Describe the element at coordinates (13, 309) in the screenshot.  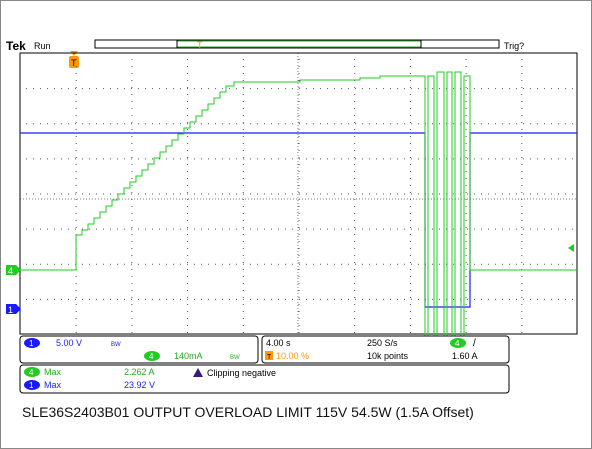
I see `ch1-ground-marker: 1` at that location.